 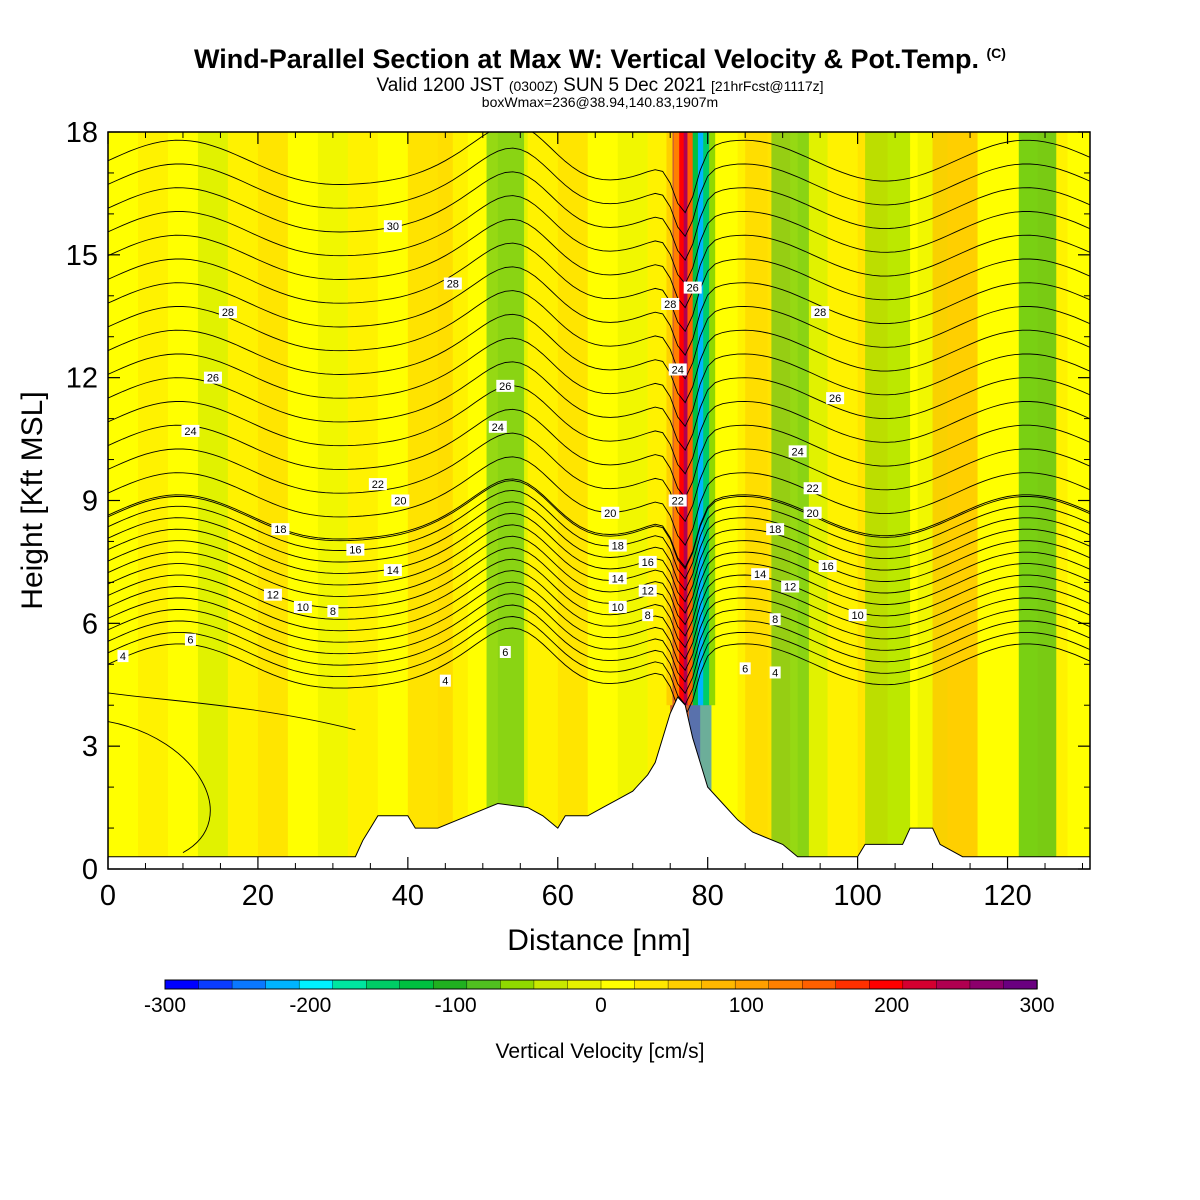 I want to click on colorbar-tick-label: -300, so click(x=165, y=1005).